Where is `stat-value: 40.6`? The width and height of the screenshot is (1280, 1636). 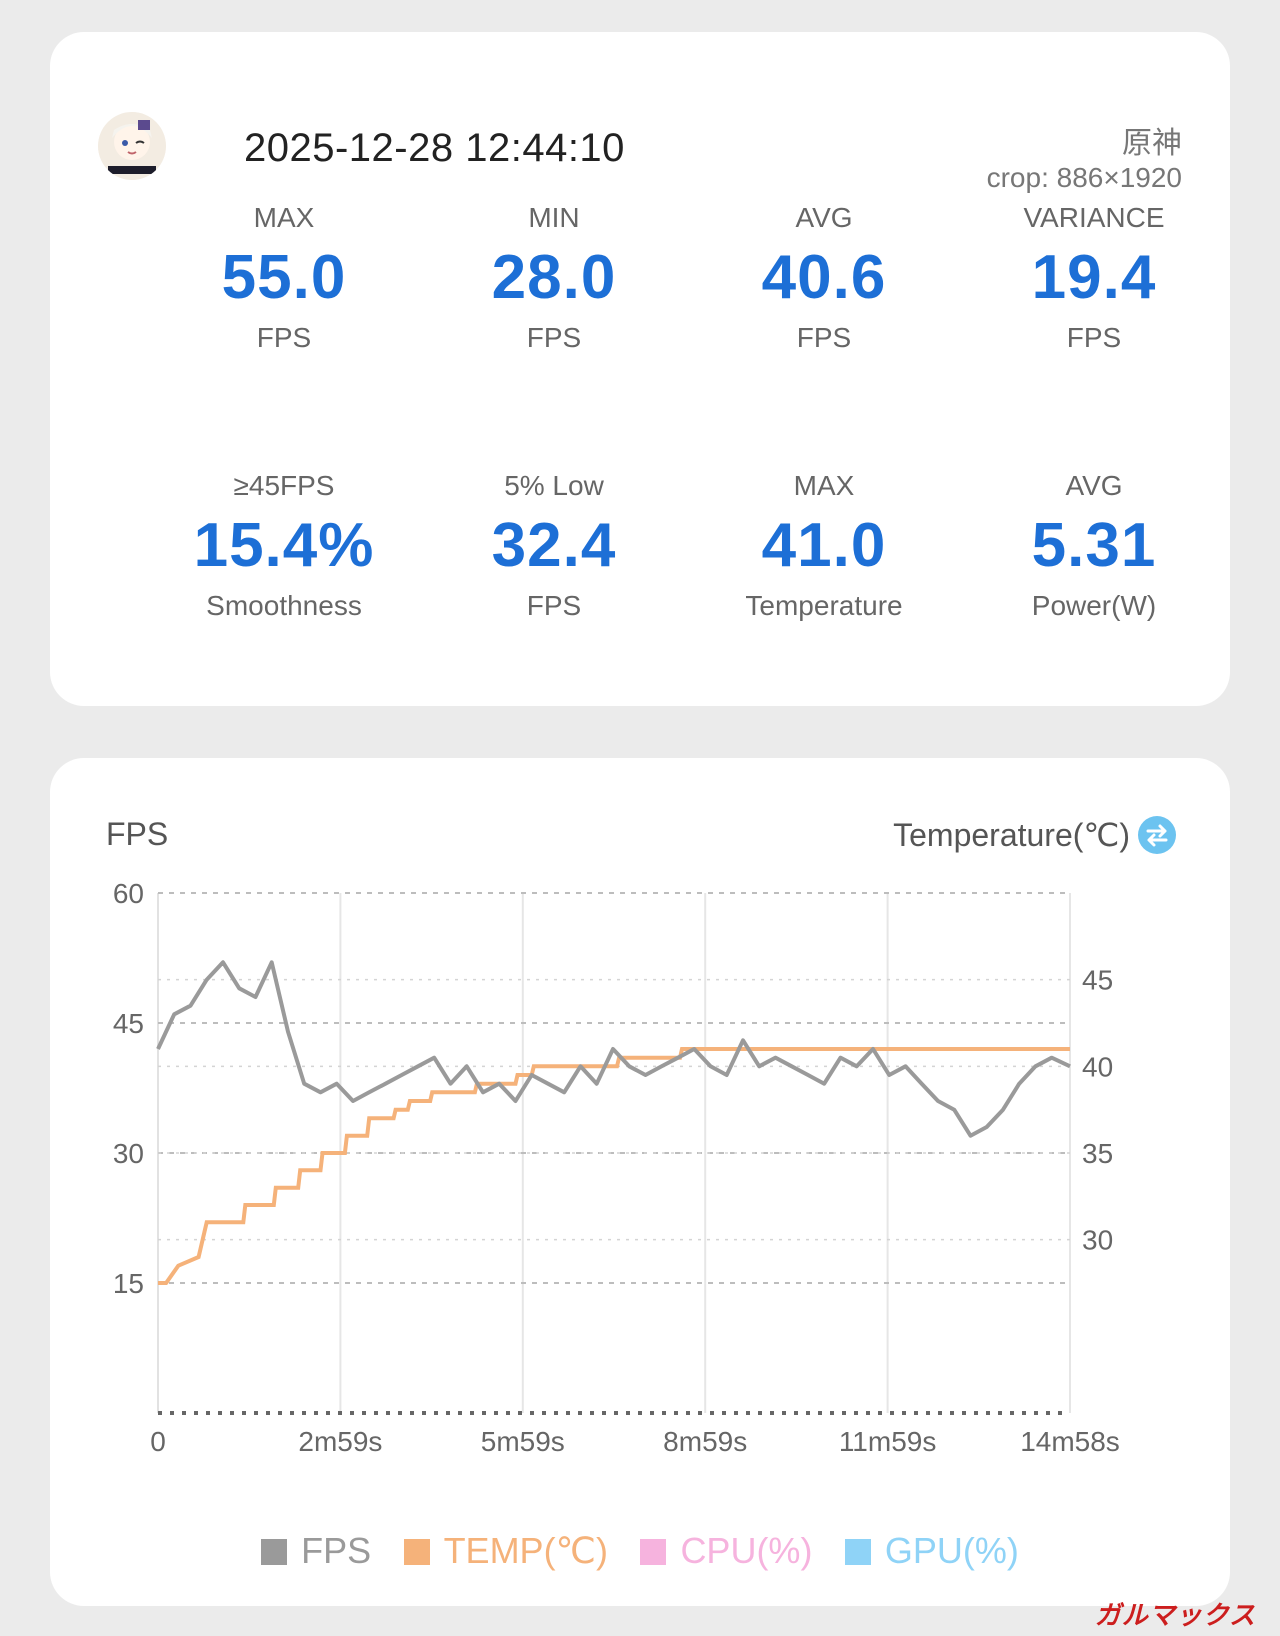
stat-value: 40.6 is located at coordinates (824, 277).